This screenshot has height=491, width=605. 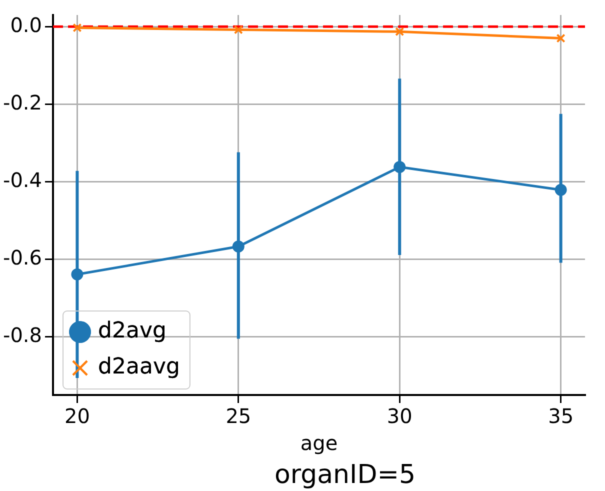 What do you see at coordinates (132, 331) in the screenshot?
I see `legend-label: d2avg` at bounding box center [132, 331].